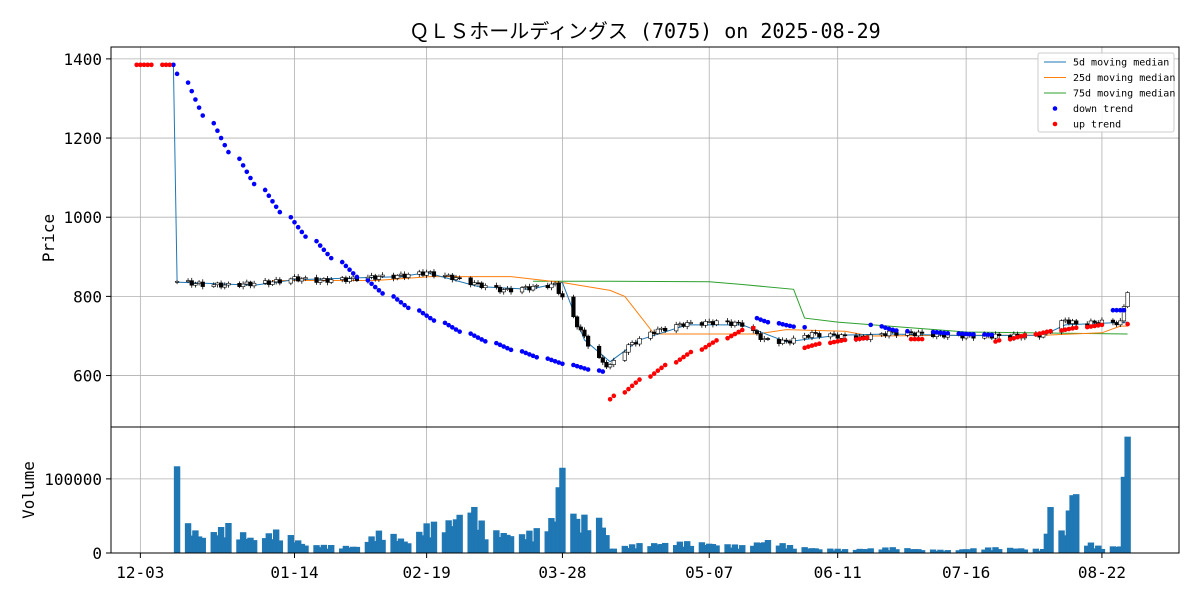  Describe the element at coordinates (82, 217) in the screenshot. I see `price-tick-label: 1000` at that location.